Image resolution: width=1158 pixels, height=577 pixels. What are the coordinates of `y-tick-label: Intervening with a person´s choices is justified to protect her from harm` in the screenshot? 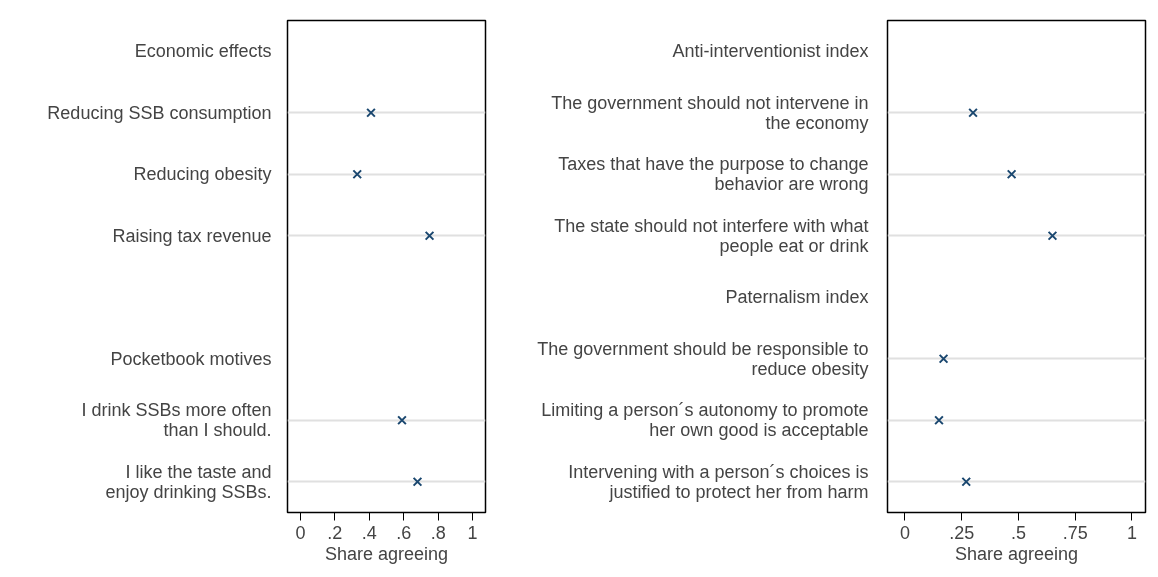 It's located at (718, 481).